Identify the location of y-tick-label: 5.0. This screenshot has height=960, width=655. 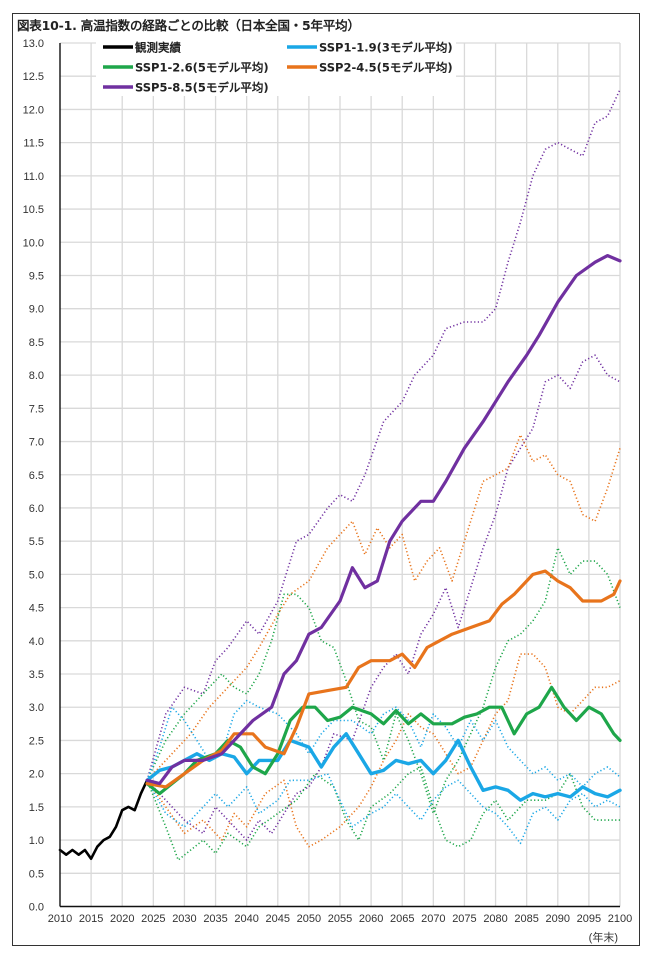
(36, 575).